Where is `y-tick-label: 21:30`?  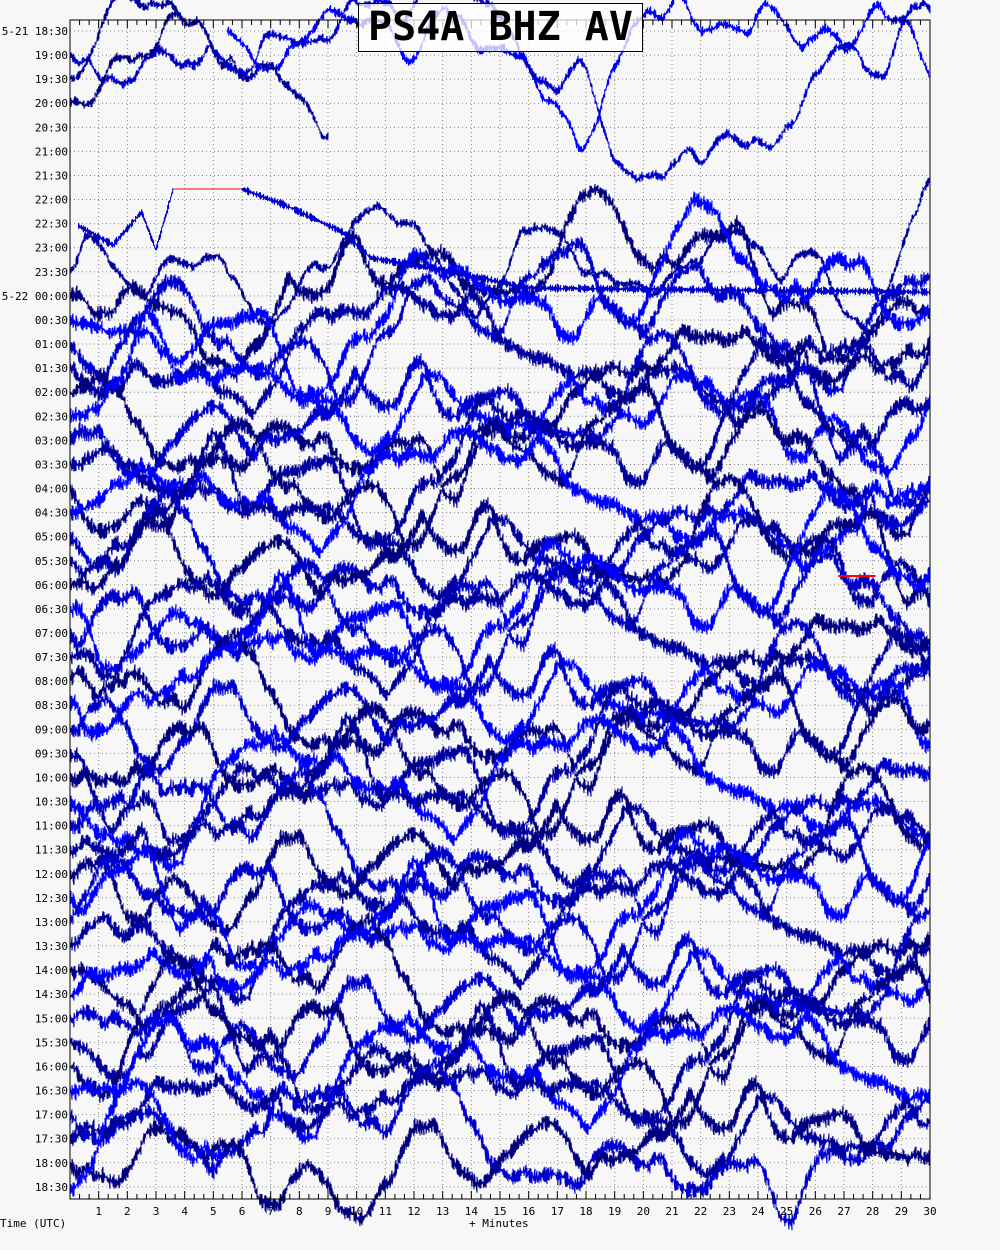 y-tick-label: 21:30 is located at coordinates (51, 175).